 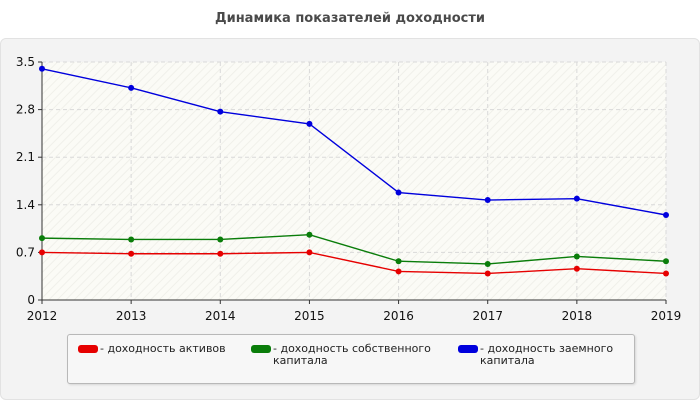 I want to click on x-tick-label: 2014, so click(x=220, y=316).